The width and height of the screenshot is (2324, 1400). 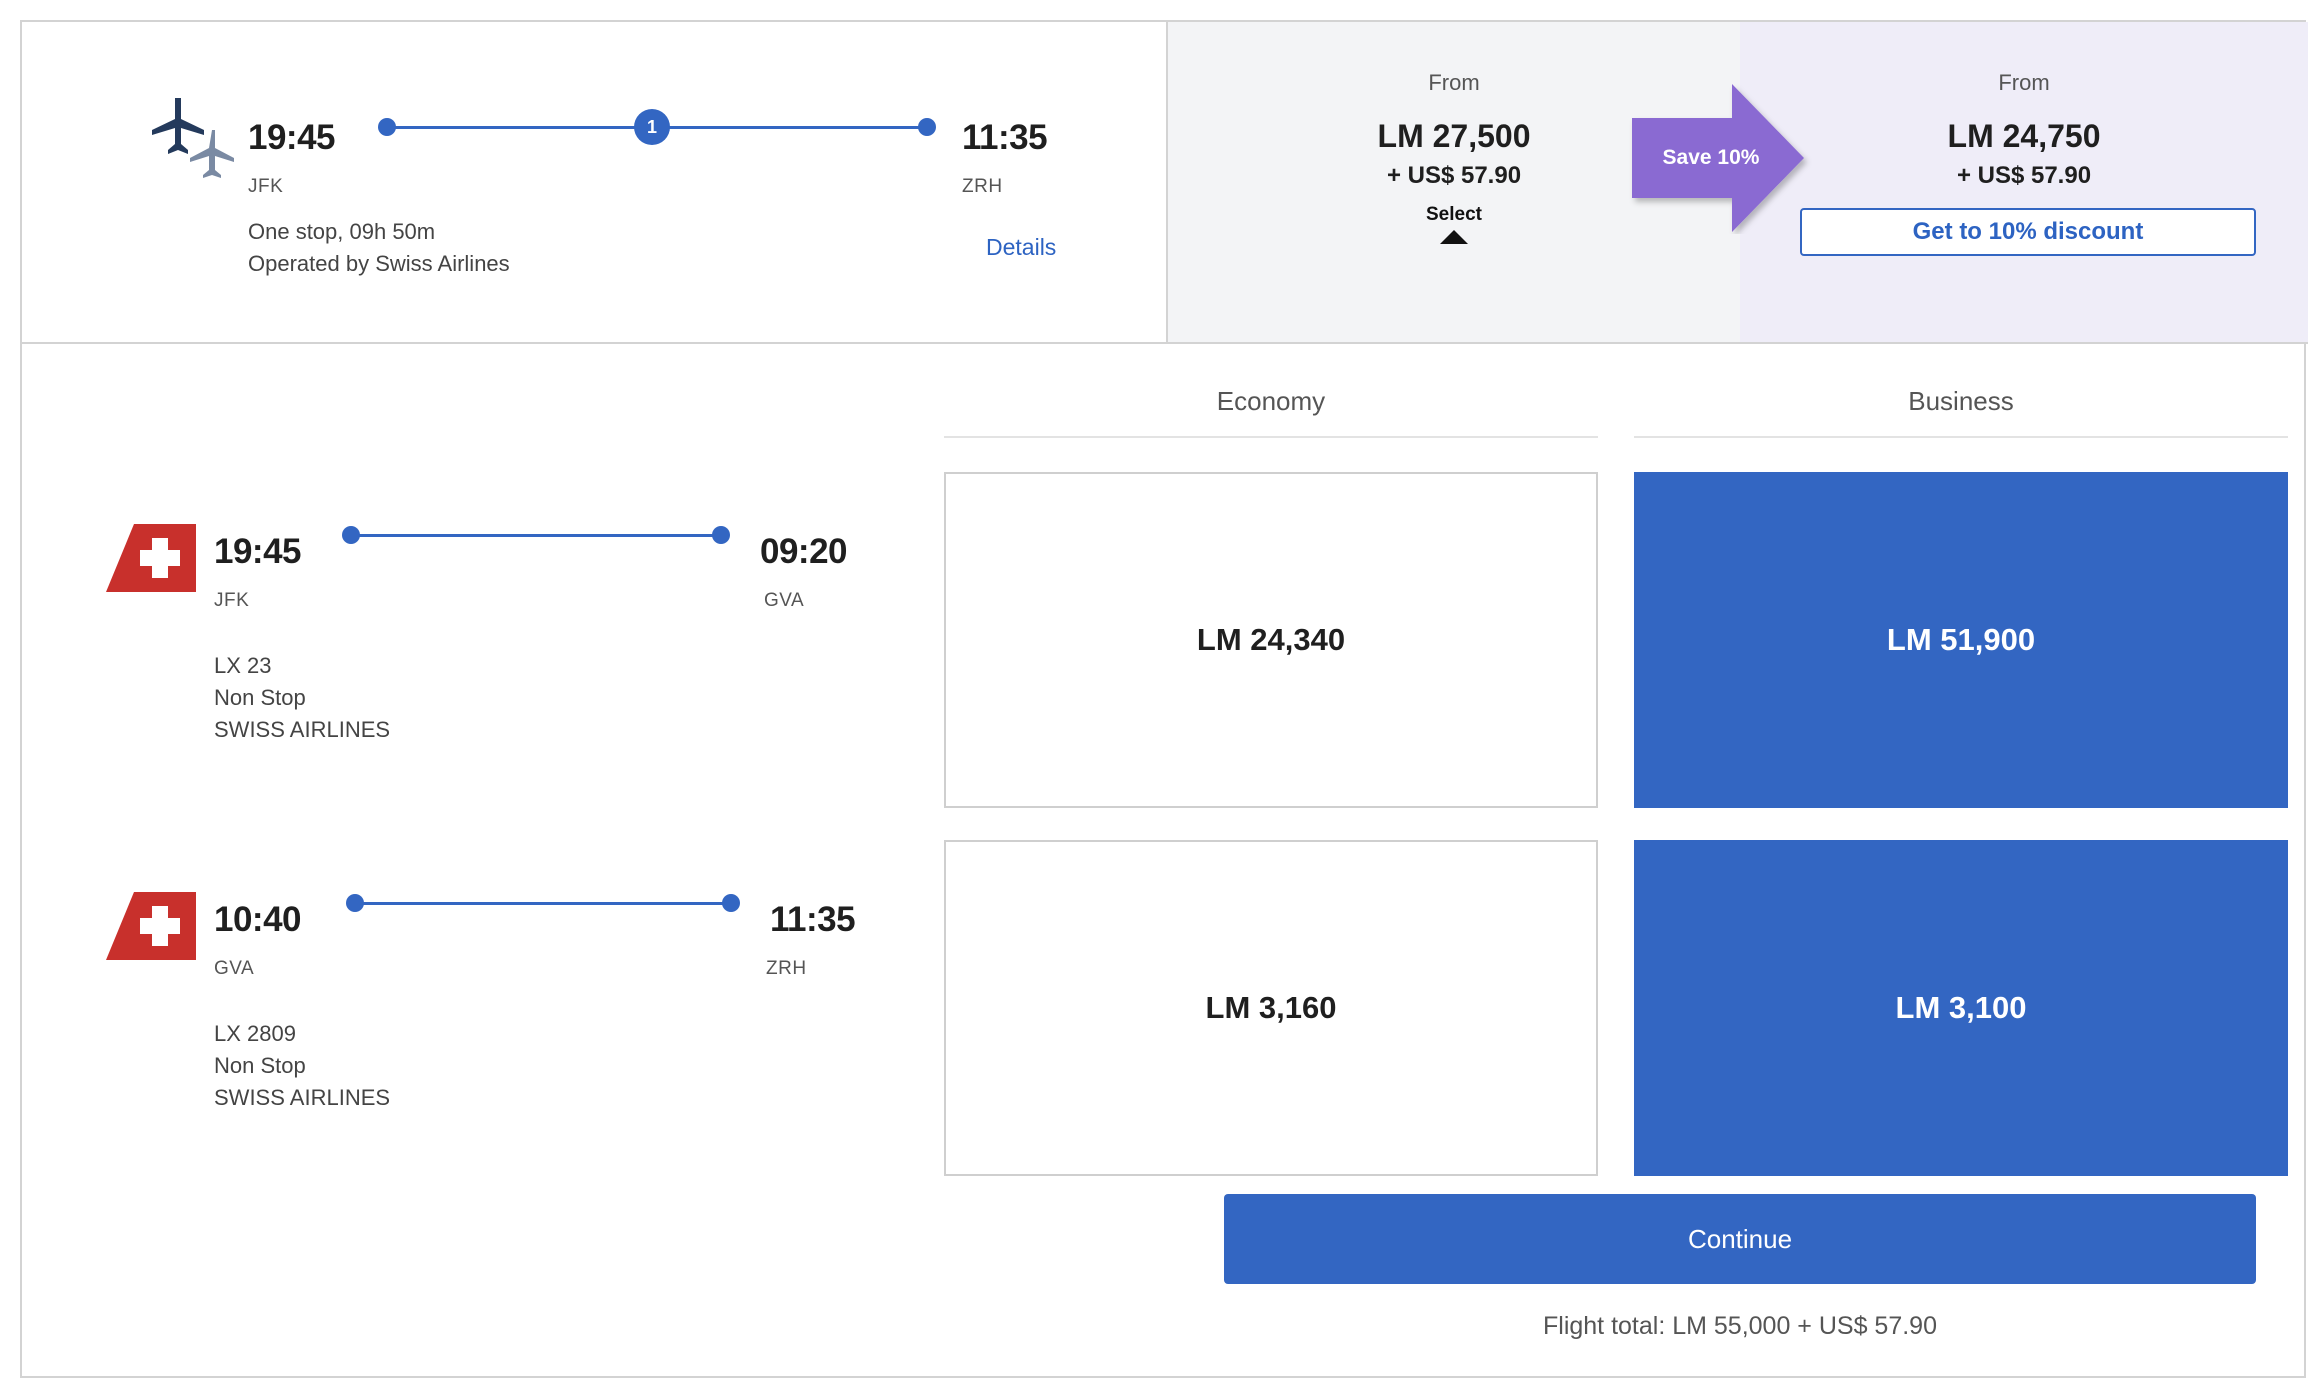 What do you see at coordinates (258, 919) in the screenshot?
I see `segment-depart-time: 10:40` at bounding box center [258, 919].